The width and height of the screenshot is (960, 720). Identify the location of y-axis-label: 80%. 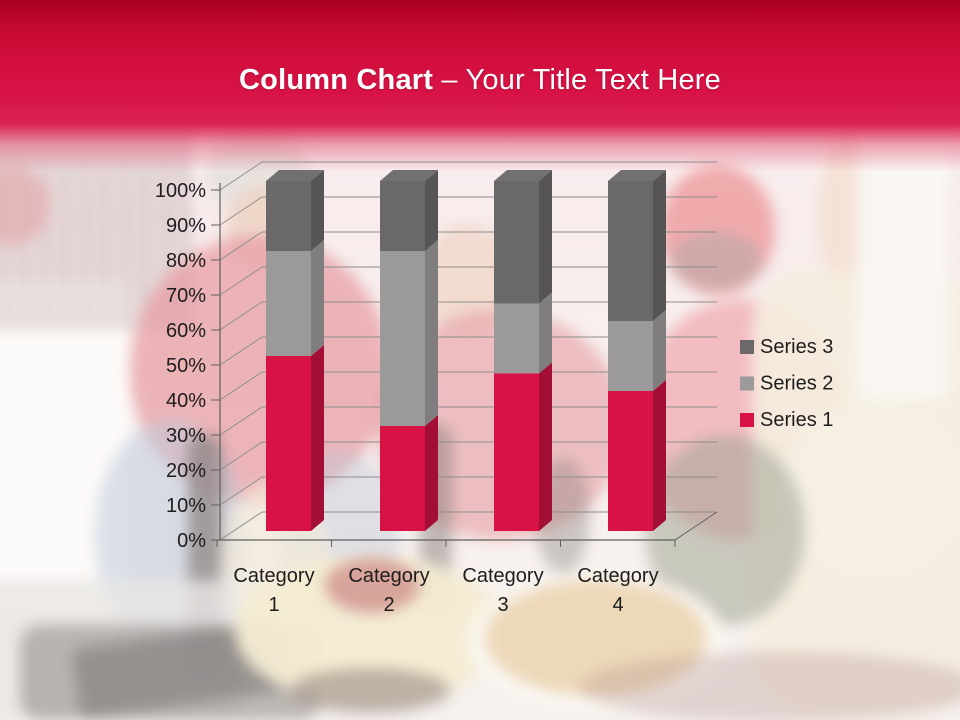
(186, 261).